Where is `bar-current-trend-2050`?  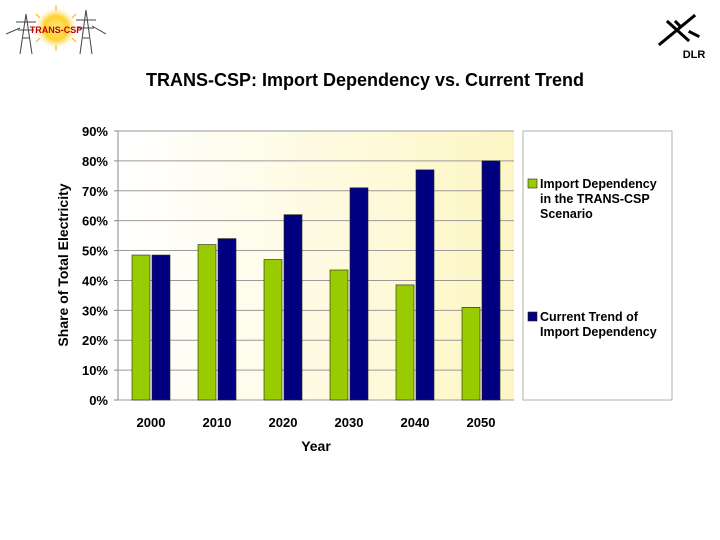
bar-current-trend-2050 is located at coordinates (491, 280).